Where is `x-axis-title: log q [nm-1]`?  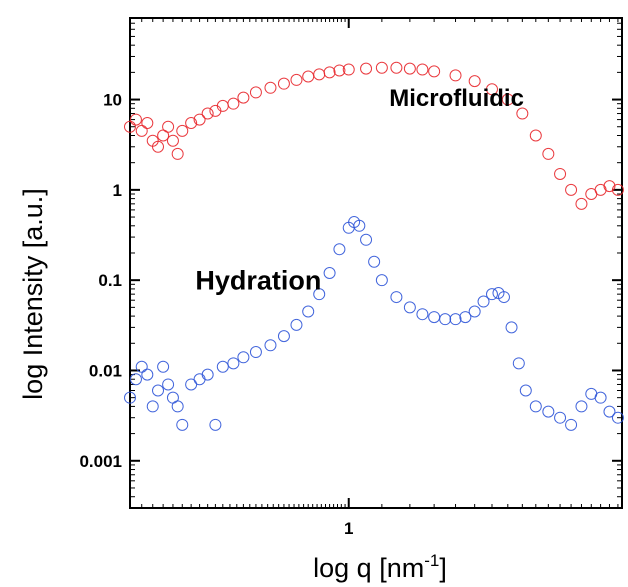
x-axis-title: log q [nm-1] is located at coordinates (380, 567).